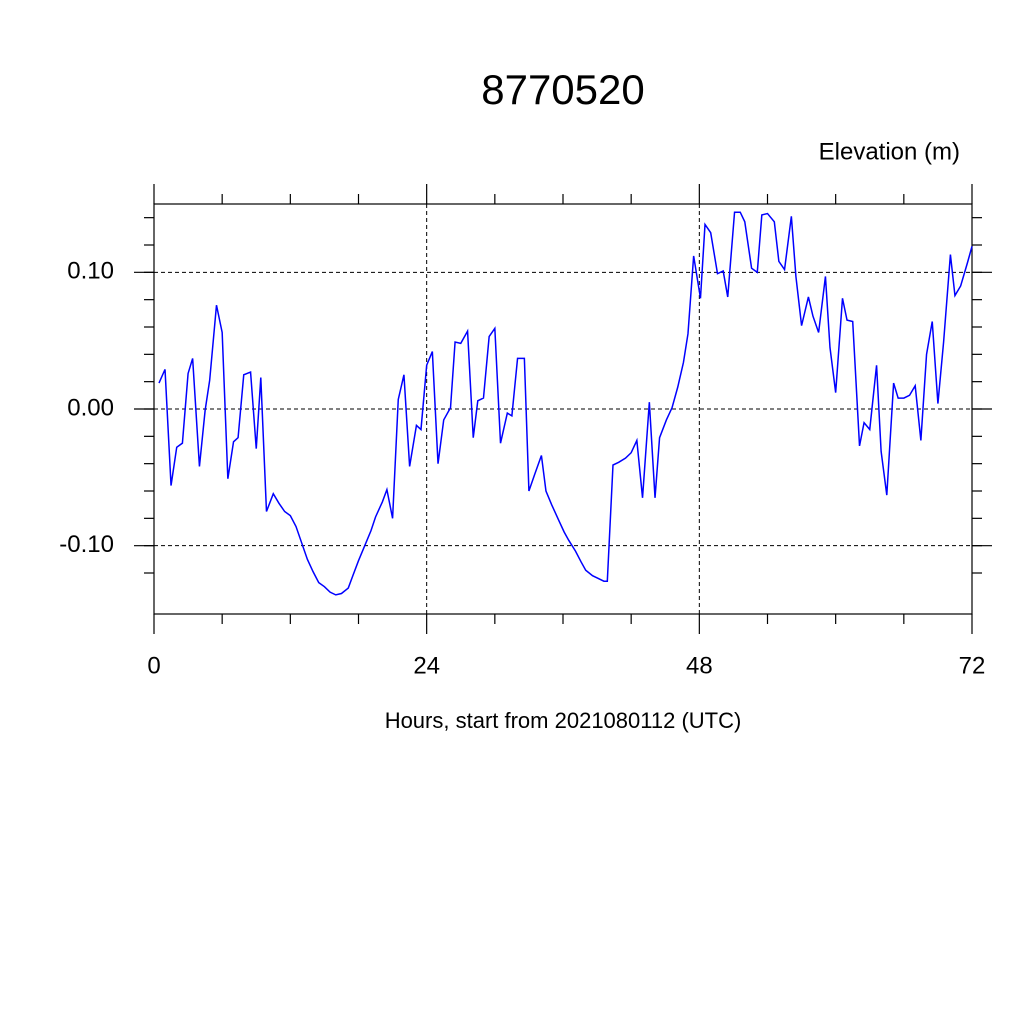 This screenshot has height=1024, width=1024. I want to click on y-tick-label: -0.10, so click(86, 544).